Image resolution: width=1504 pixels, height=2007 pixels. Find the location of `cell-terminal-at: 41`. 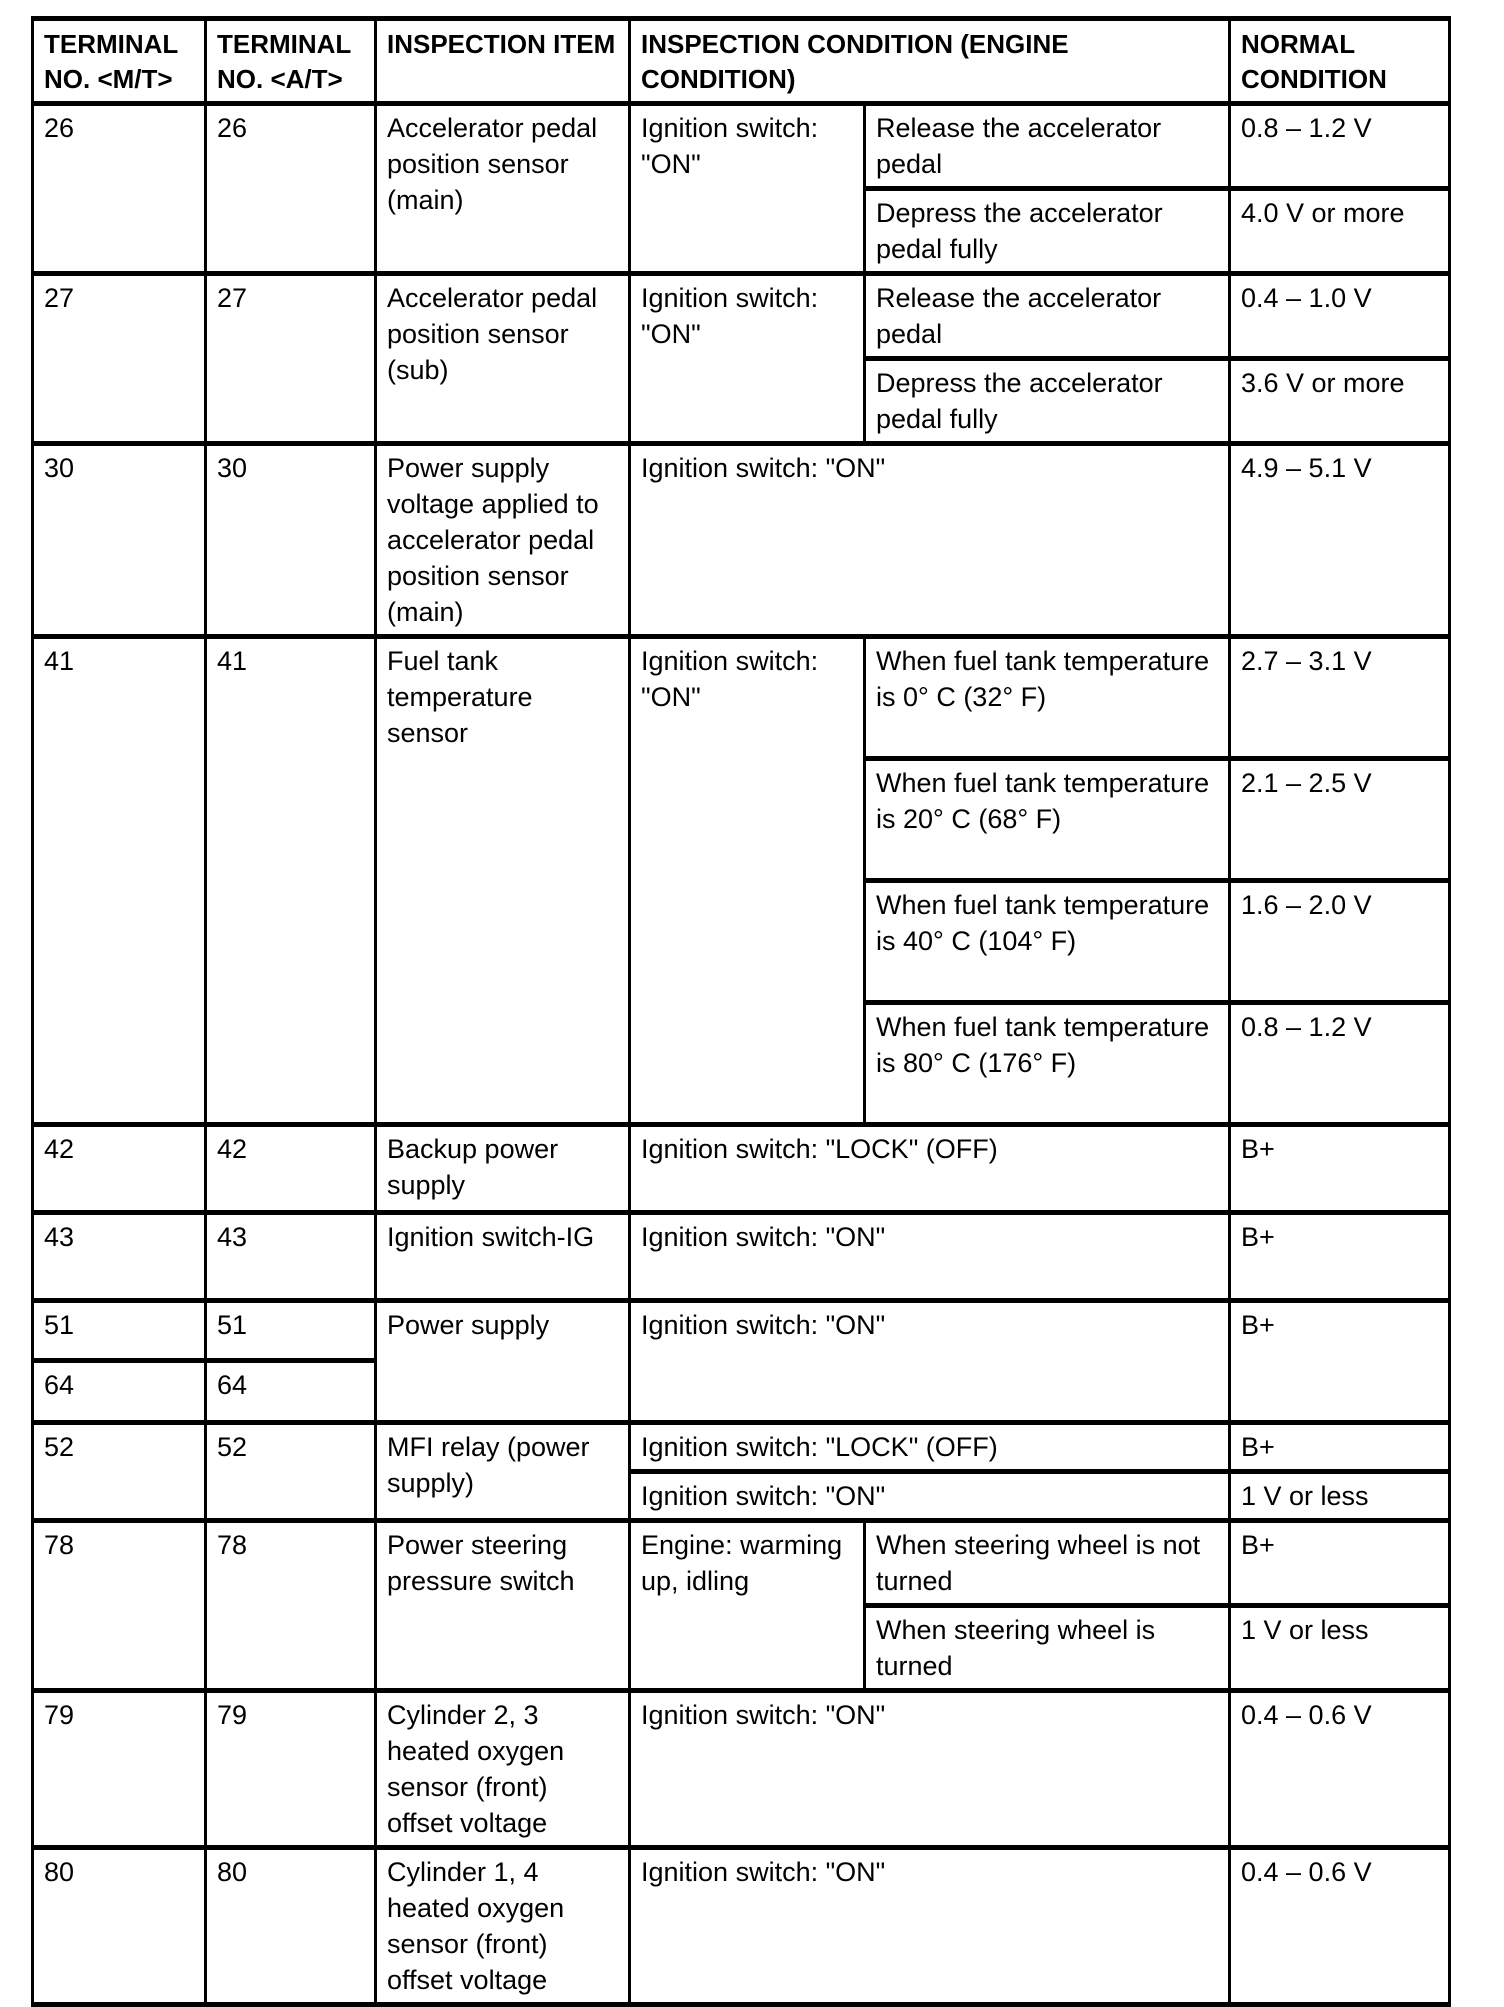

cell-terminal-at: 41 is located at coordinates (290, 880).